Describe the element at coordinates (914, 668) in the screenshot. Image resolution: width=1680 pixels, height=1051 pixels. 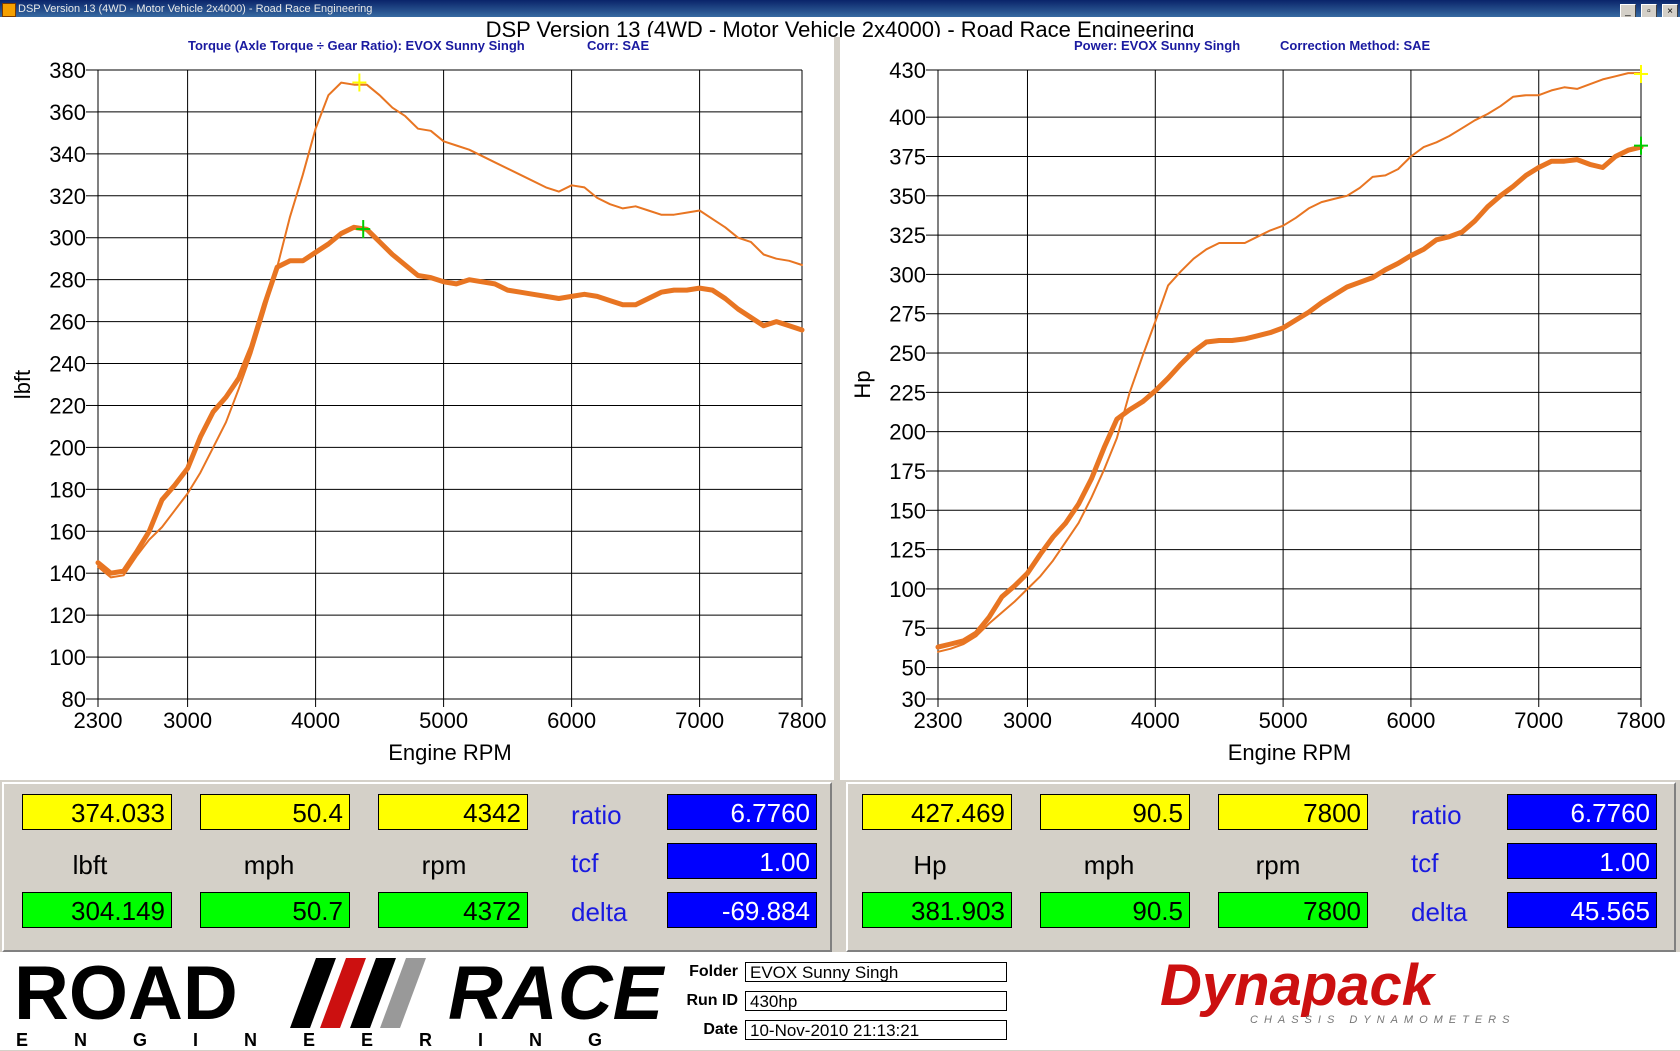
I see `y-tick-label: 50` at that location.